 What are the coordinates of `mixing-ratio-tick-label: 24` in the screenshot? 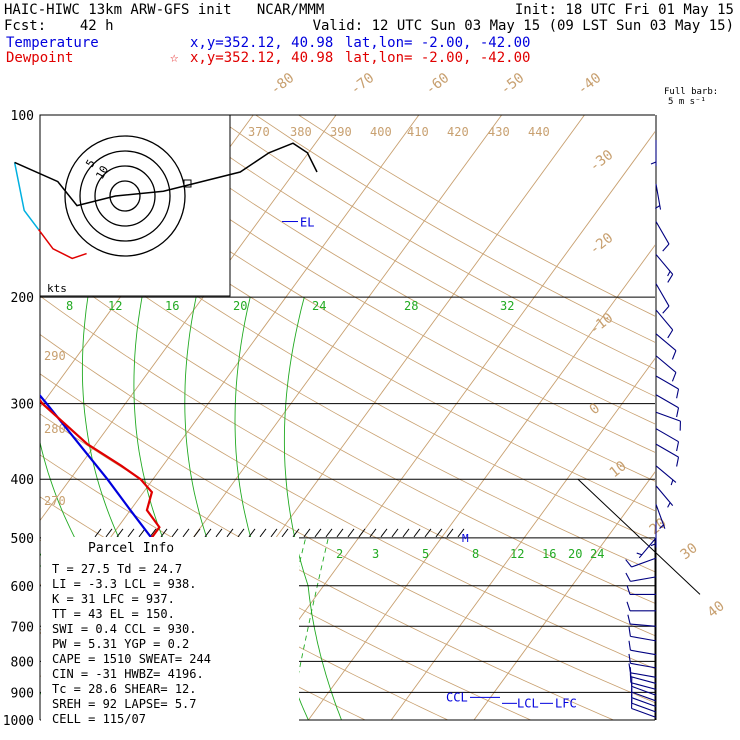 It's located at (319, 306).